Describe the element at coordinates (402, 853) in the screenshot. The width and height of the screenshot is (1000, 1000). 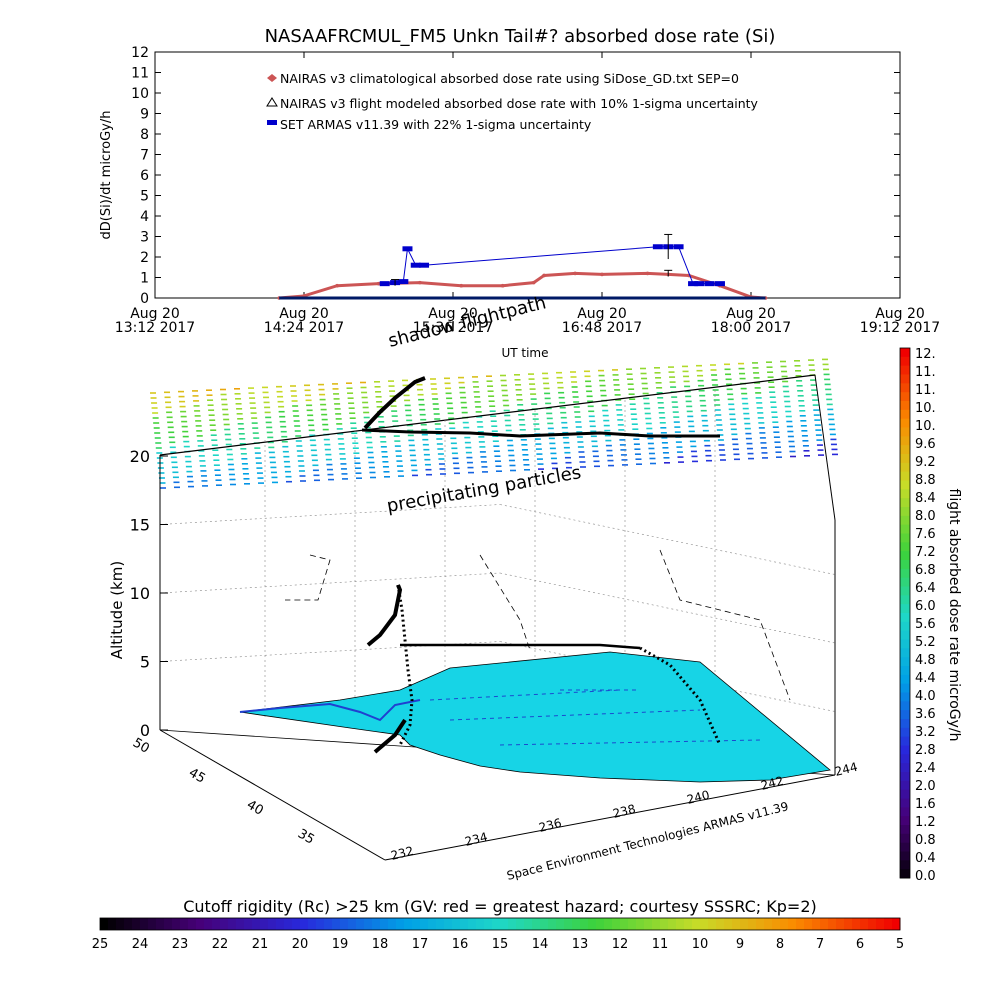
I see `lon-tick-label: 232` at that location.